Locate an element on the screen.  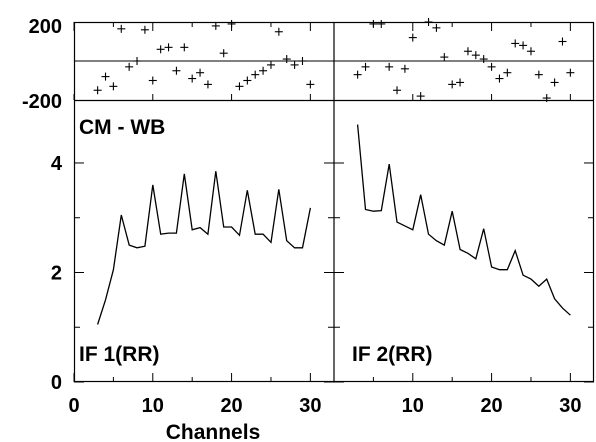
amplitude-panel-label-1: IF 1(RR) is located at coordinates (119, 354).